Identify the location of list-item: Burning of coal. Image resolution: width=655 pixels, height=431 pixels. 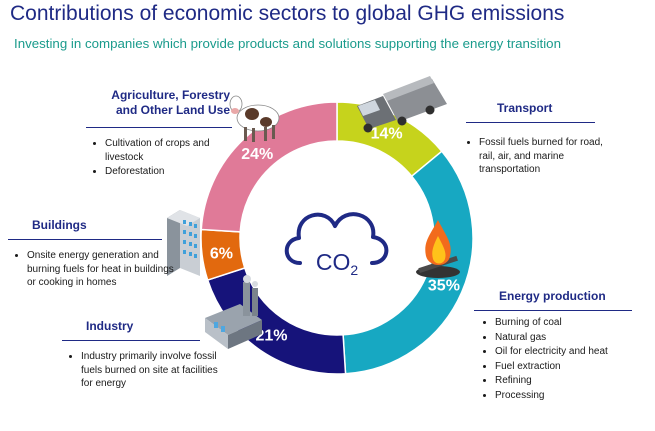
(575, 323).